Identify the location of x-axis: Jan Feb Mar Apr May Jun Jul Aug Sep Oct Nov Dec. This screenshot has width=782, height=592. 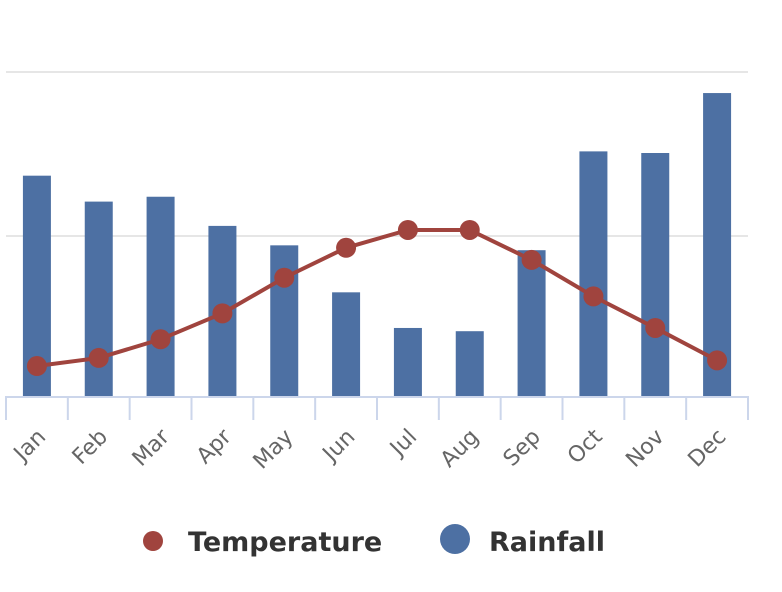
(377, 435).